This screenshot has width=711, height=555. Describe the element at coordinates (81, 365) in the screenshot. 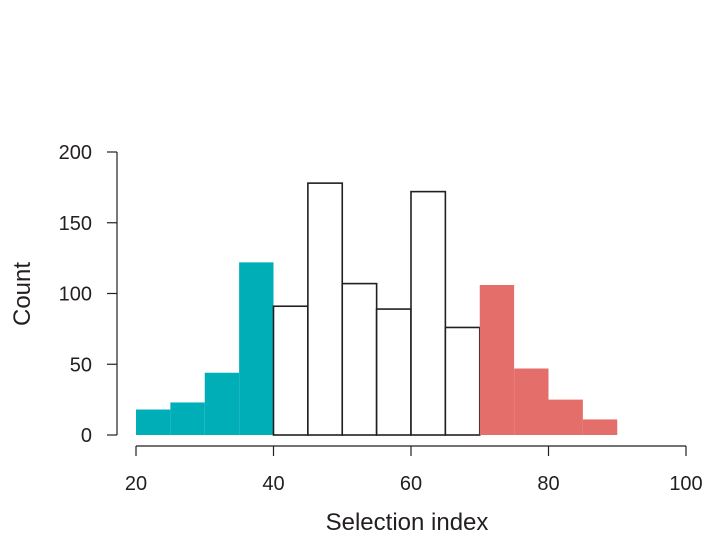

I see `y-tick-label-50: 50` at that location.